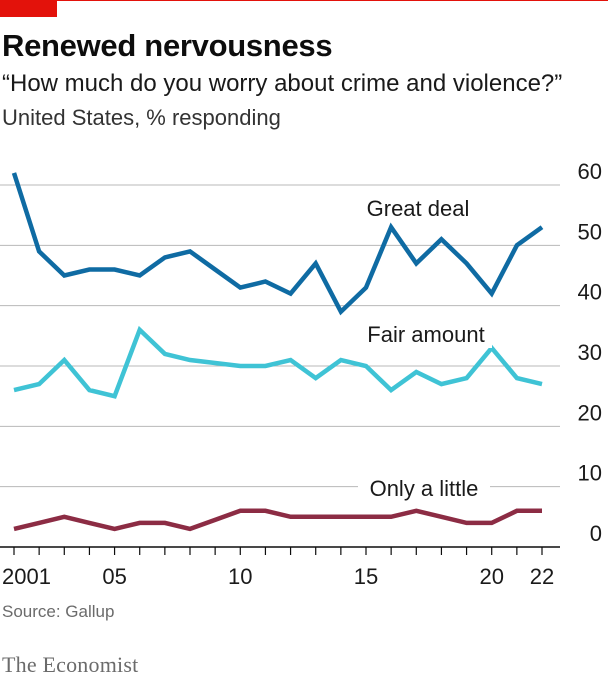 Image resolution: width=608 pixels, height=681 pixels. I want to click on top-accent-rule, so click(304, 0).